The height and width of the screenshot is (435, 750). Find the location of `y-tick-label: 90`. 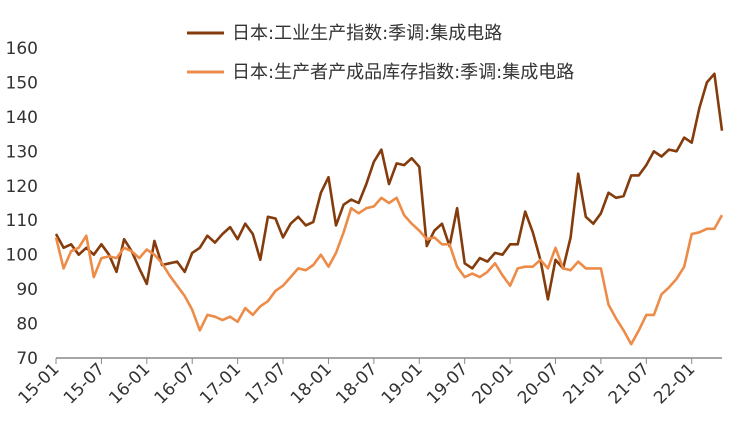

y-tick-label: 90 is located at coordinates (27, 290).